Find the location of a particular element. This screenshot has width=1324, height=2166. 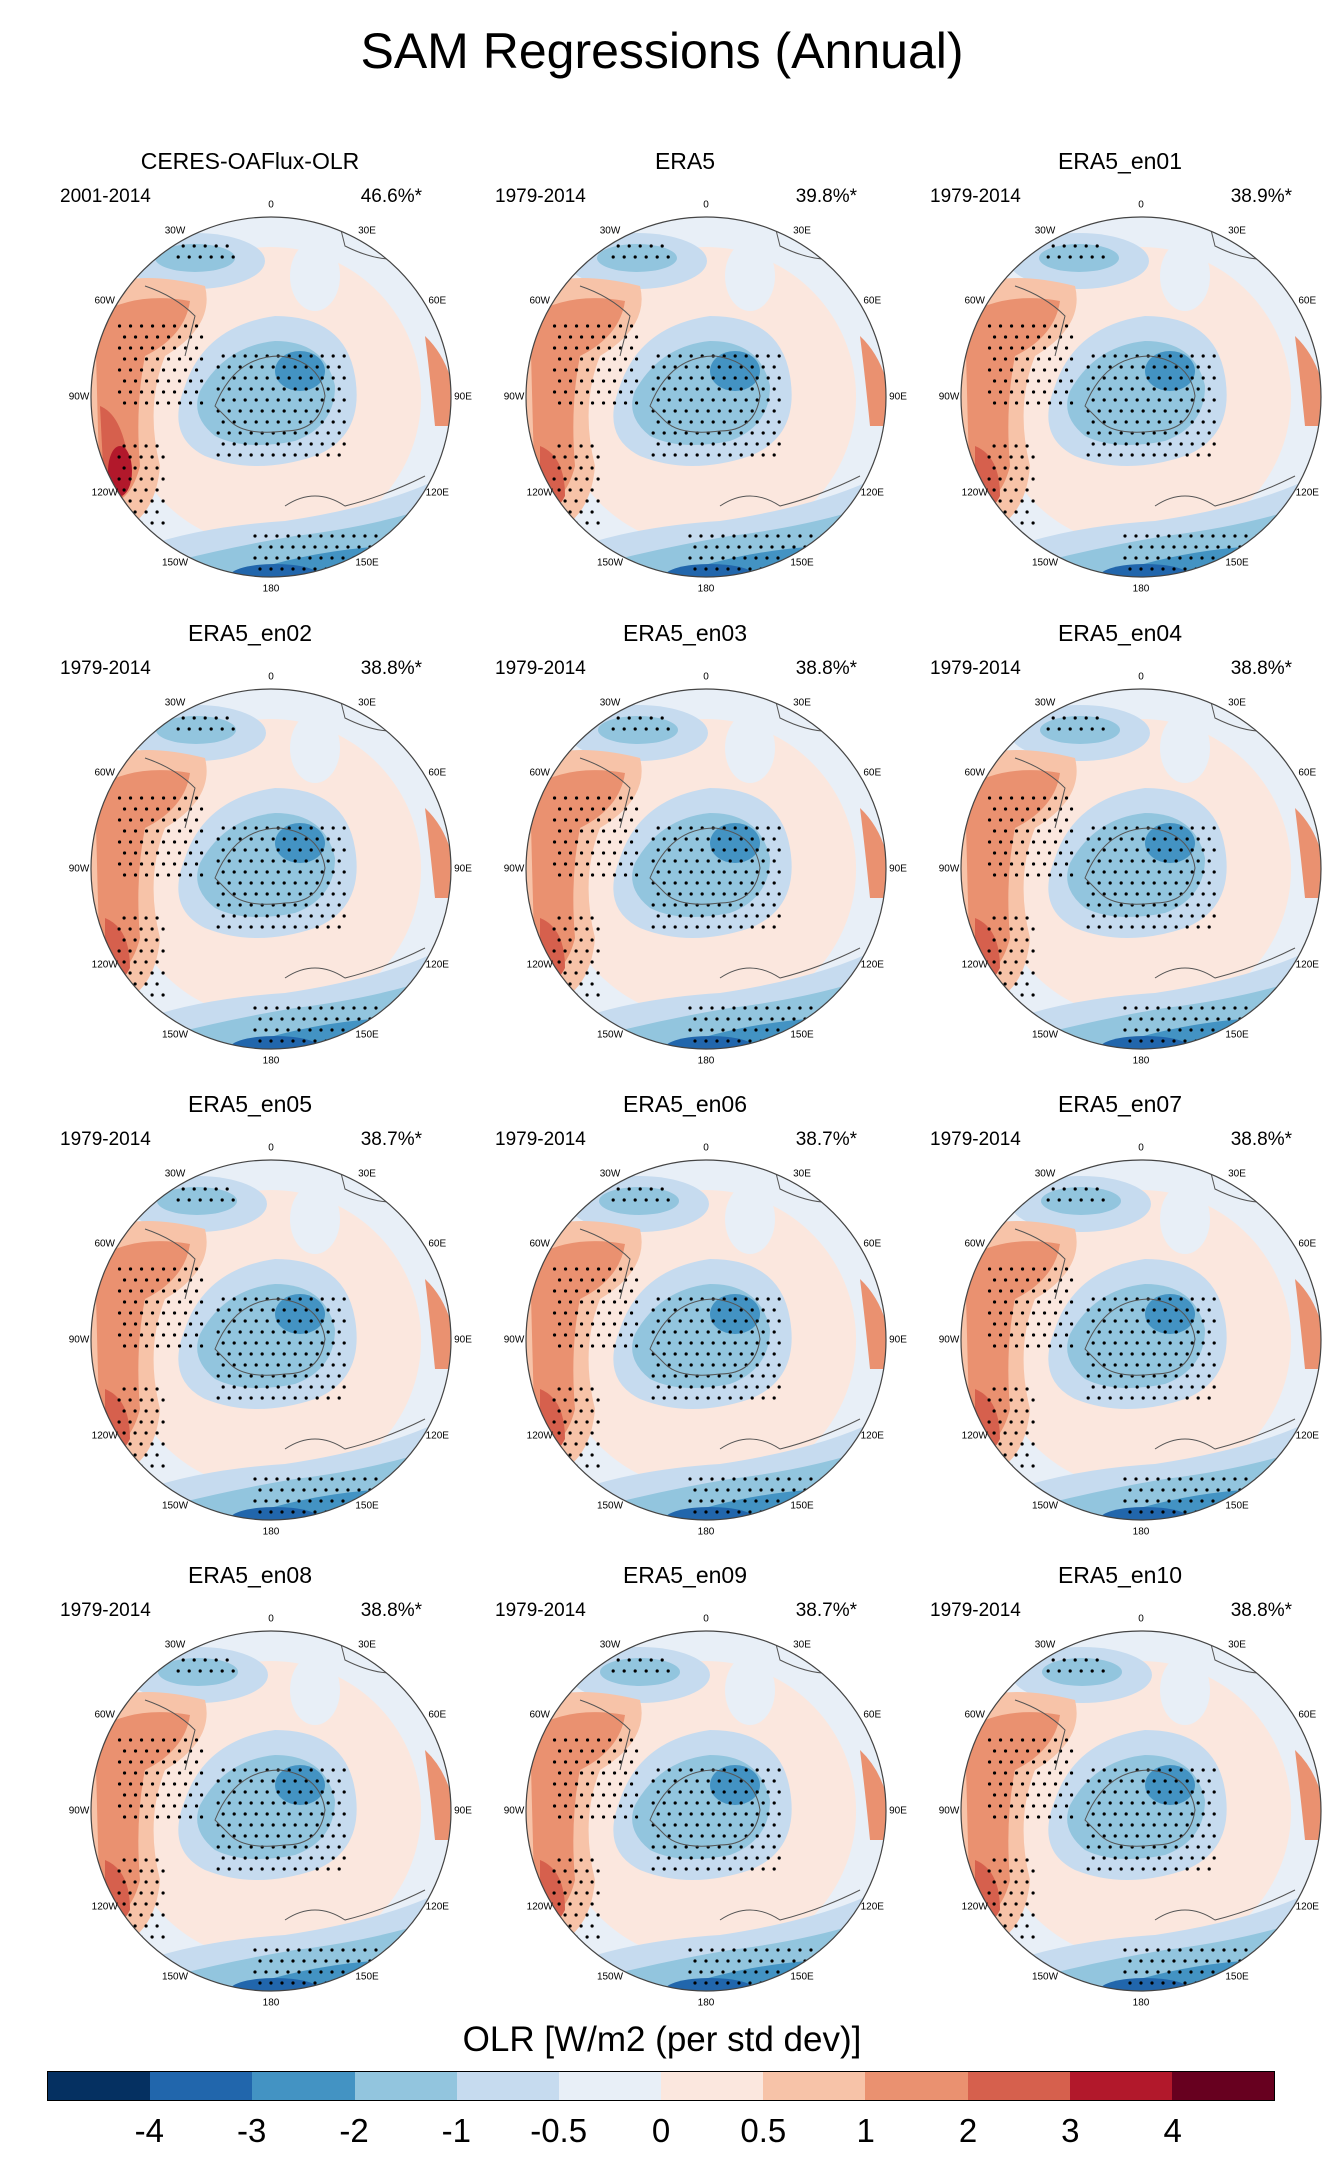

colorbar-tick-label: -3 is located at coordinates (251, 2130).